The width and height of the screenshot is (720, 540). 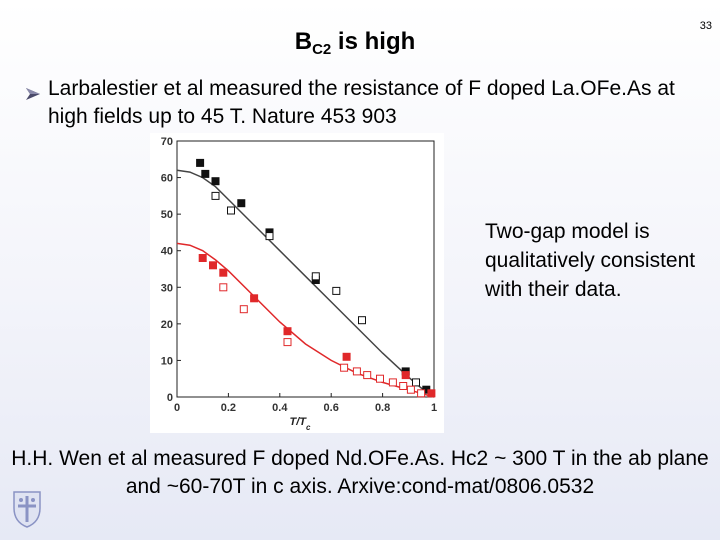 I want to click on x-tick-label: 0.8, so click(x=382, y=408).